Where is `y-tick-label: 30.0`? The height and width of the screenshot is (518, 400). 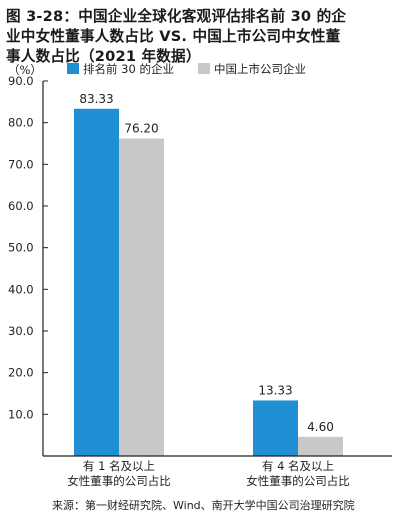
y-tick-label: 30.0 is located at coordinates (21, 331).